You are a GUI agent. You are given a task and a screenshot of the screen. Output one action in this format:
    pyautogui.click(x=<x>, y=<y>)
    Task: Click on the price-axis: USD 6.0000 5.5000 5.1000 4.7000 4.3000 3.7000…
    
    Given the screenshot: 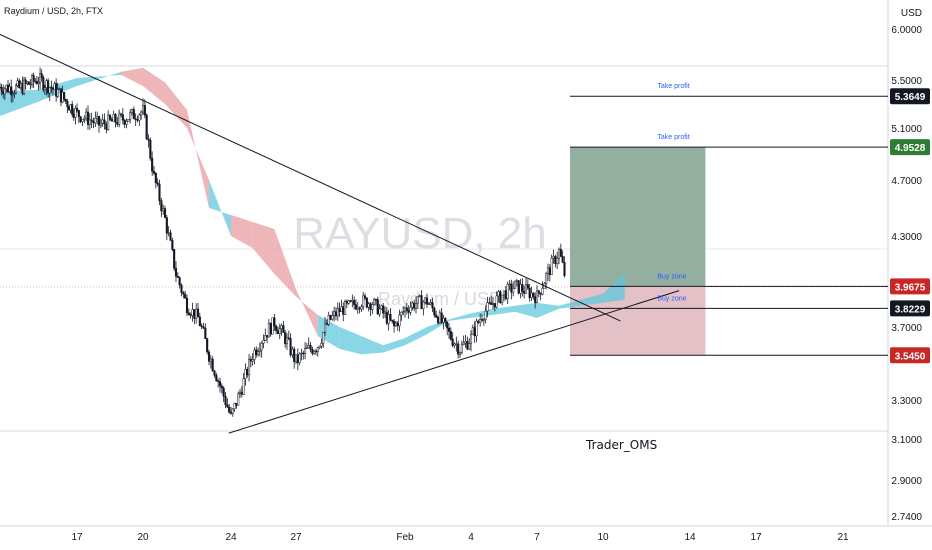 What is the action you would take?
    pyautogui.click(x=906, y=265)
    